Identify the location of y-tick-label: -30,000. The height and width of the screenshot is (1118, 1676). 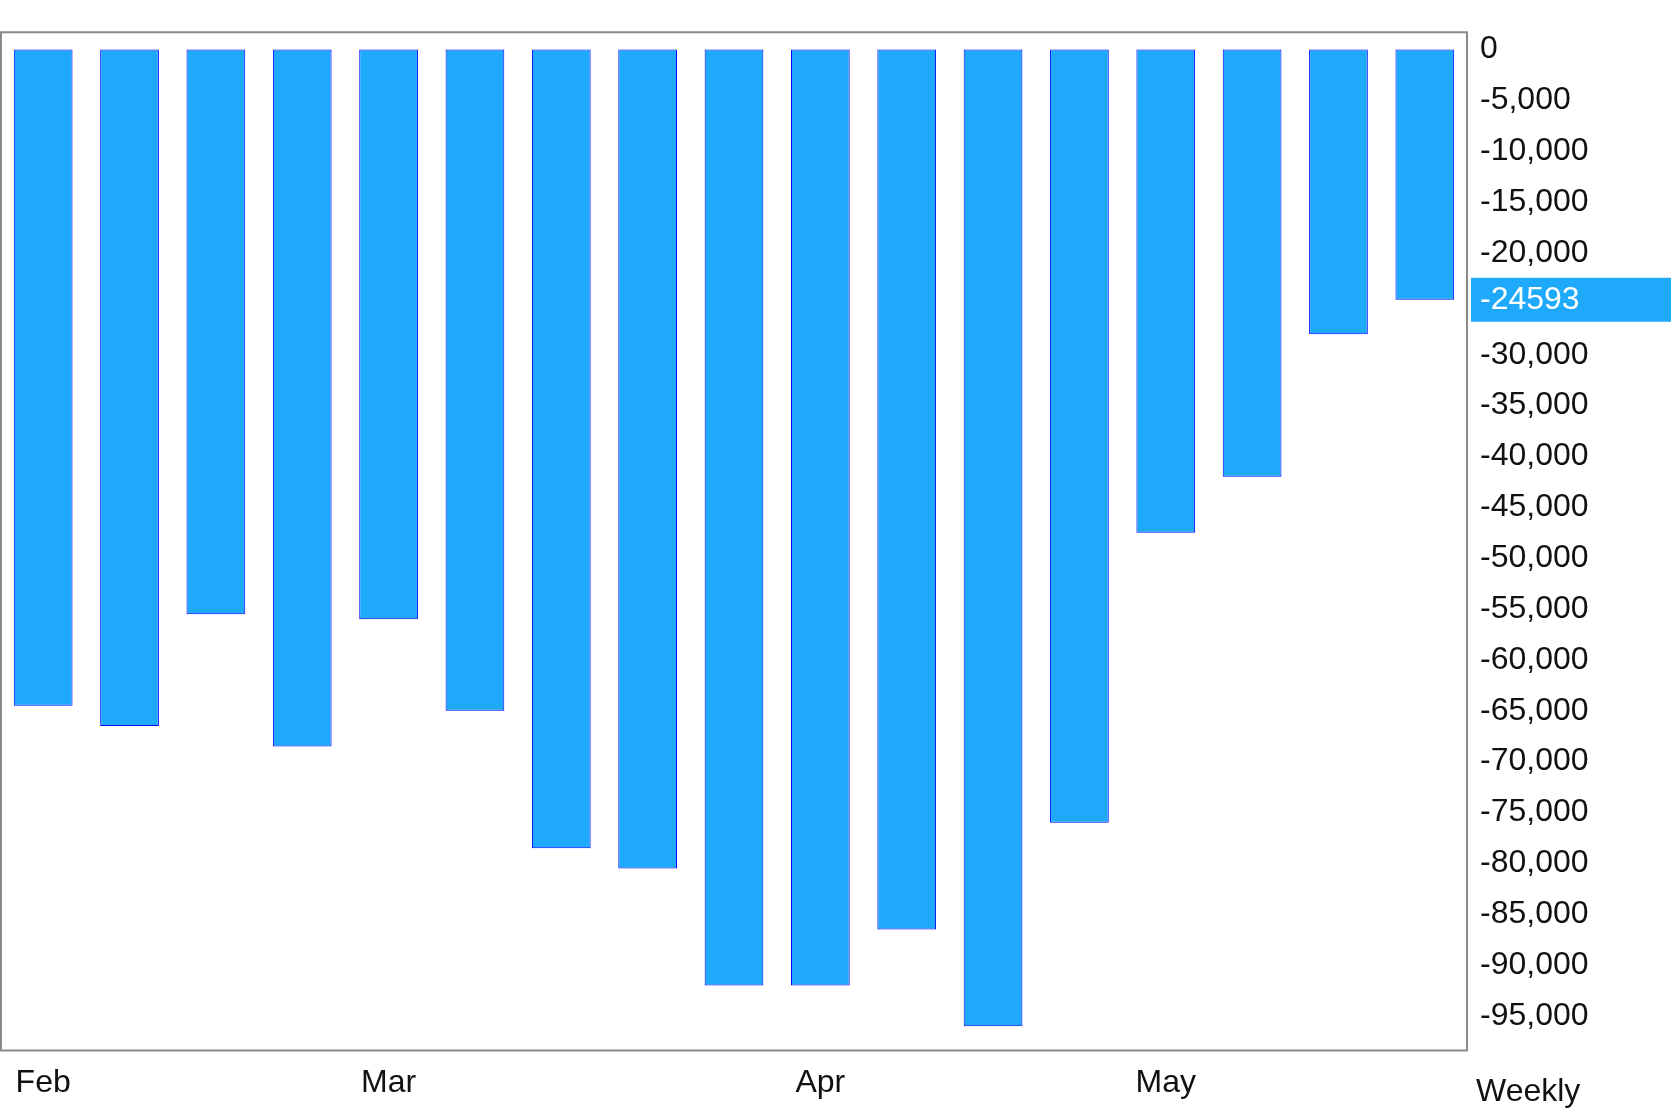
(1534, 352).